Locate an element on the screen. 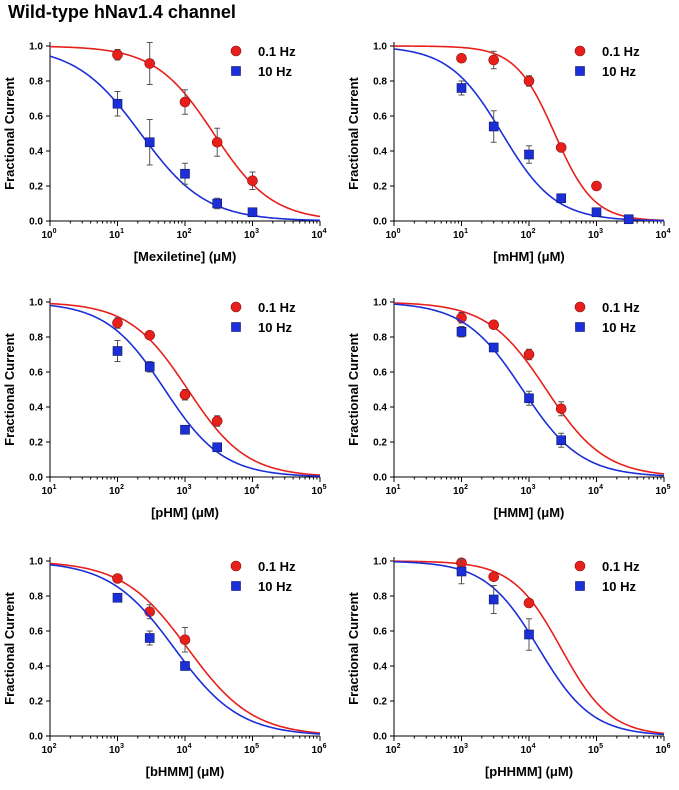 This screenshot has height=790, width=679. x-axis-label: [HMM] (μM) is located at coordinates (529, 512).